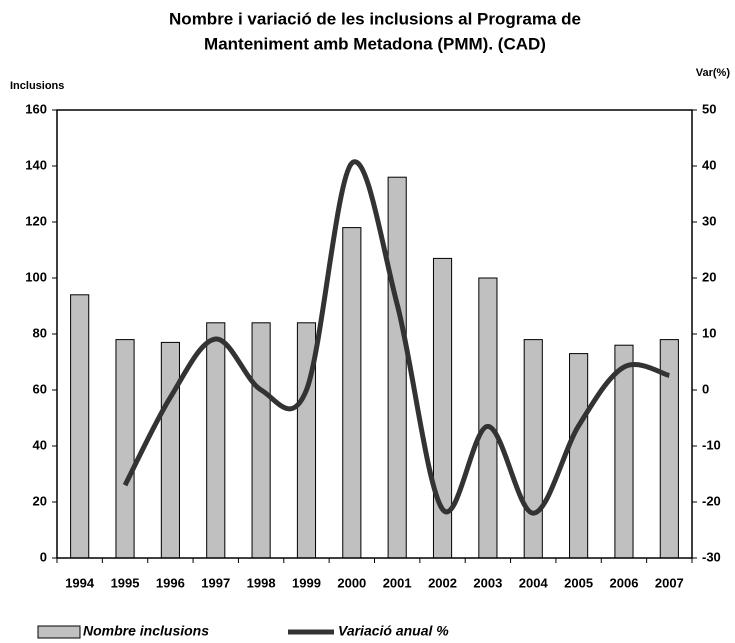  What do you see at coordinates (40, 444) in the screenshot?
I see `y-tick-label: 40` at bounding box center [40, 444].